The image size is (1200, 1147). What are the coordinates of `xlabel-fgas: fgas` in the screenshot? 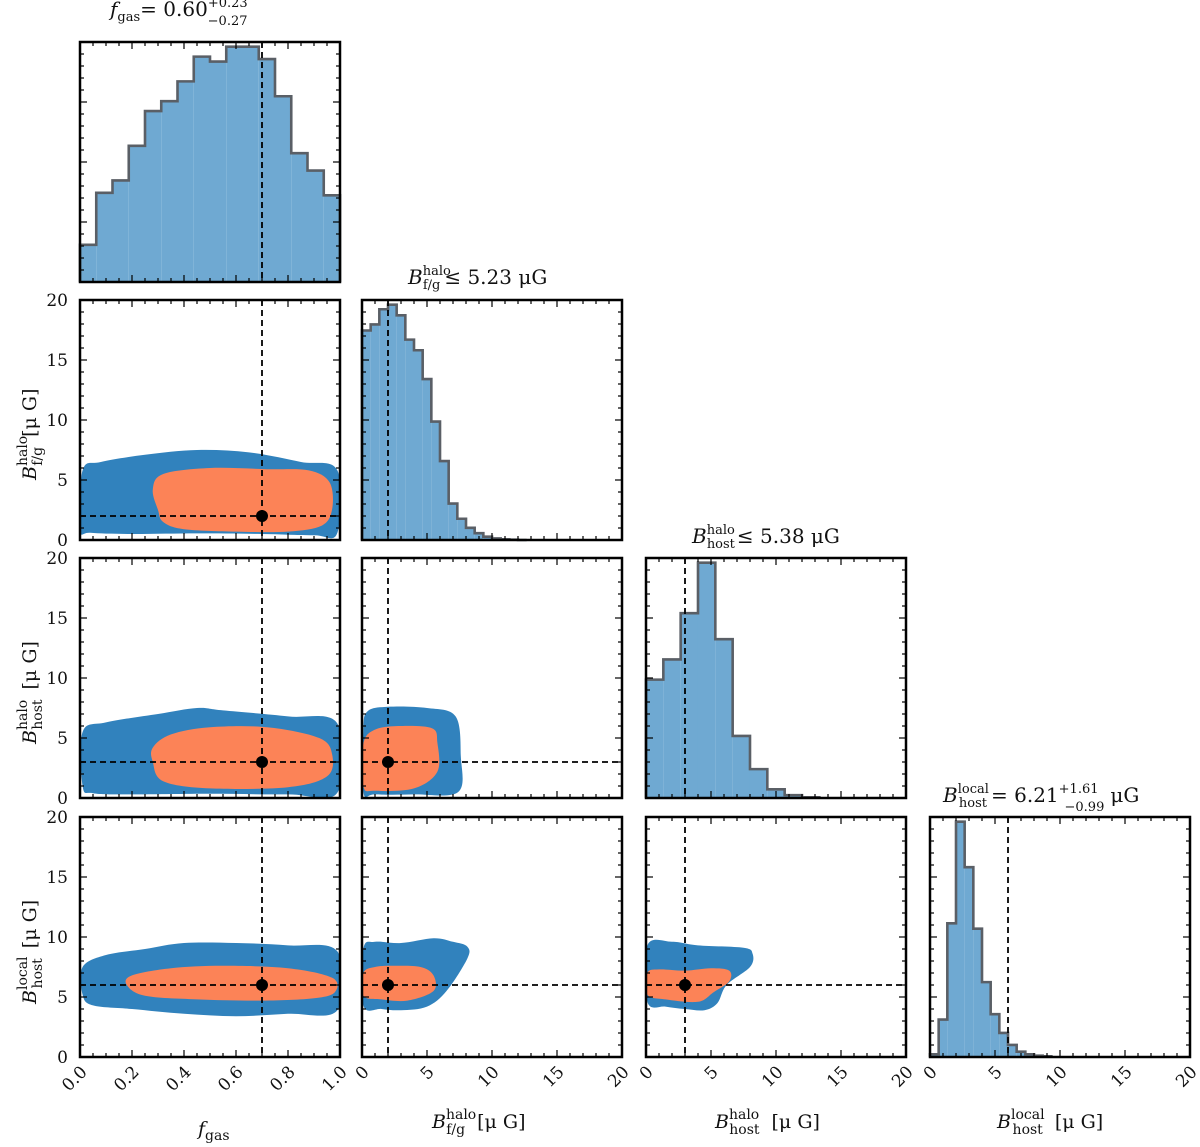 It's located at (213, 1131).